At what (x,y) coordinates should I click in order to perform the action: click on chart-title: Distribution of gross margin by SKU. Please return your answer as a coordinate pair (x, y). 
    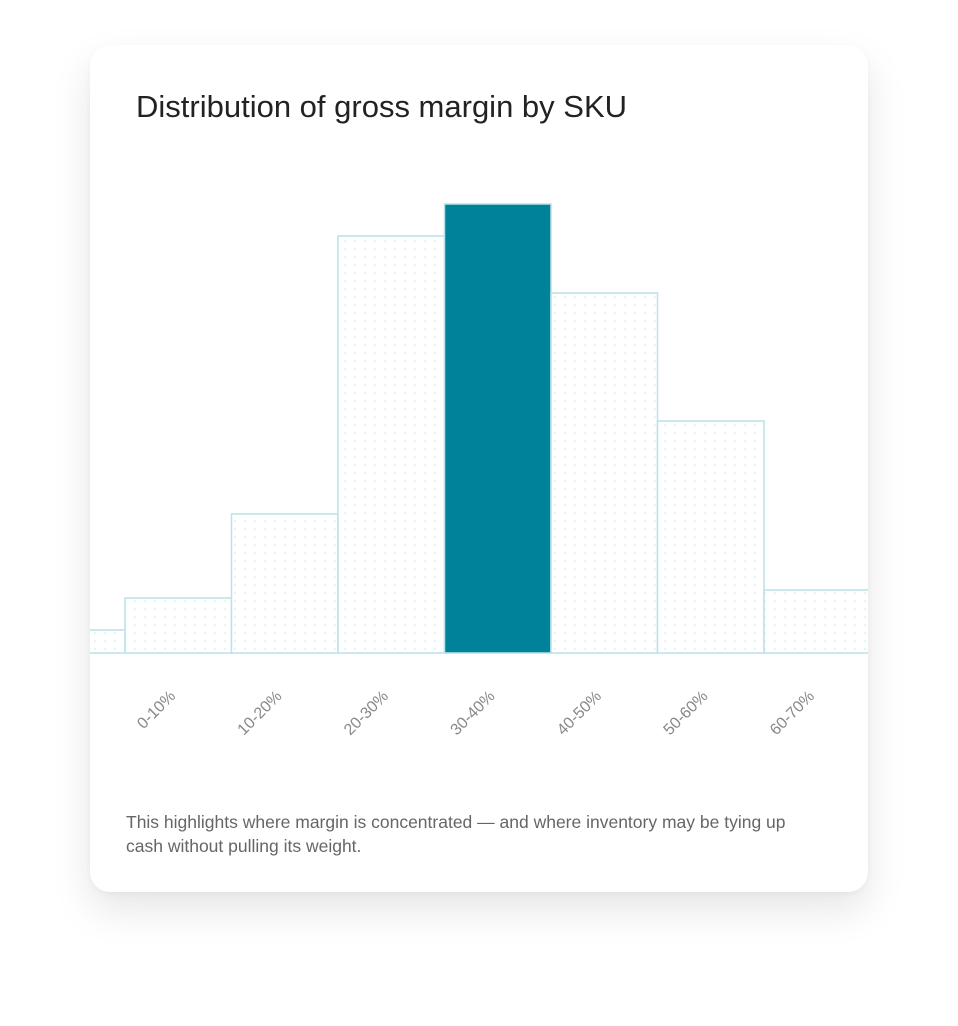
    Looking at the image, I should click on (382, 106).